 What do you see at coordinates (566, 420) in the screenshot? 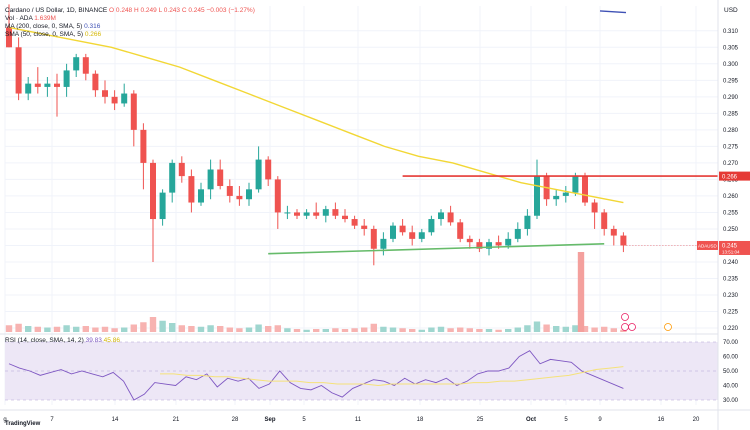
I see `time-tick-label: 5` at bounding box center [566, 420].